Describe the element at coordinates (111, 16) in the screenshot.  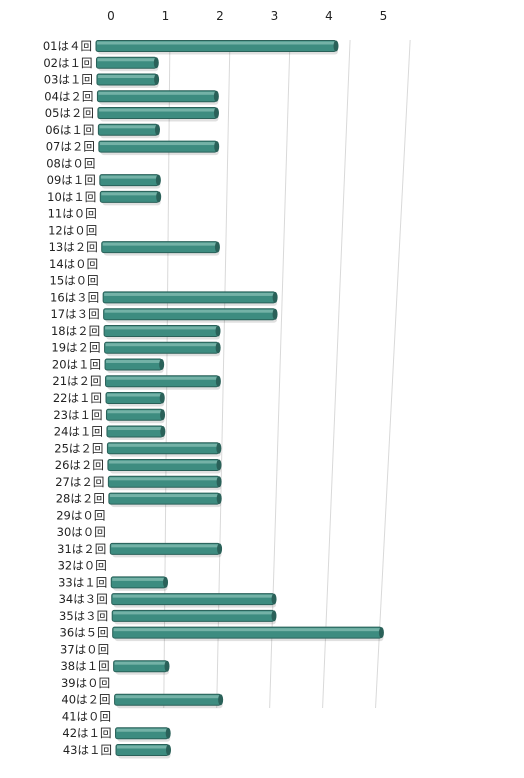
I see `x-tick-label: 0` at that location.